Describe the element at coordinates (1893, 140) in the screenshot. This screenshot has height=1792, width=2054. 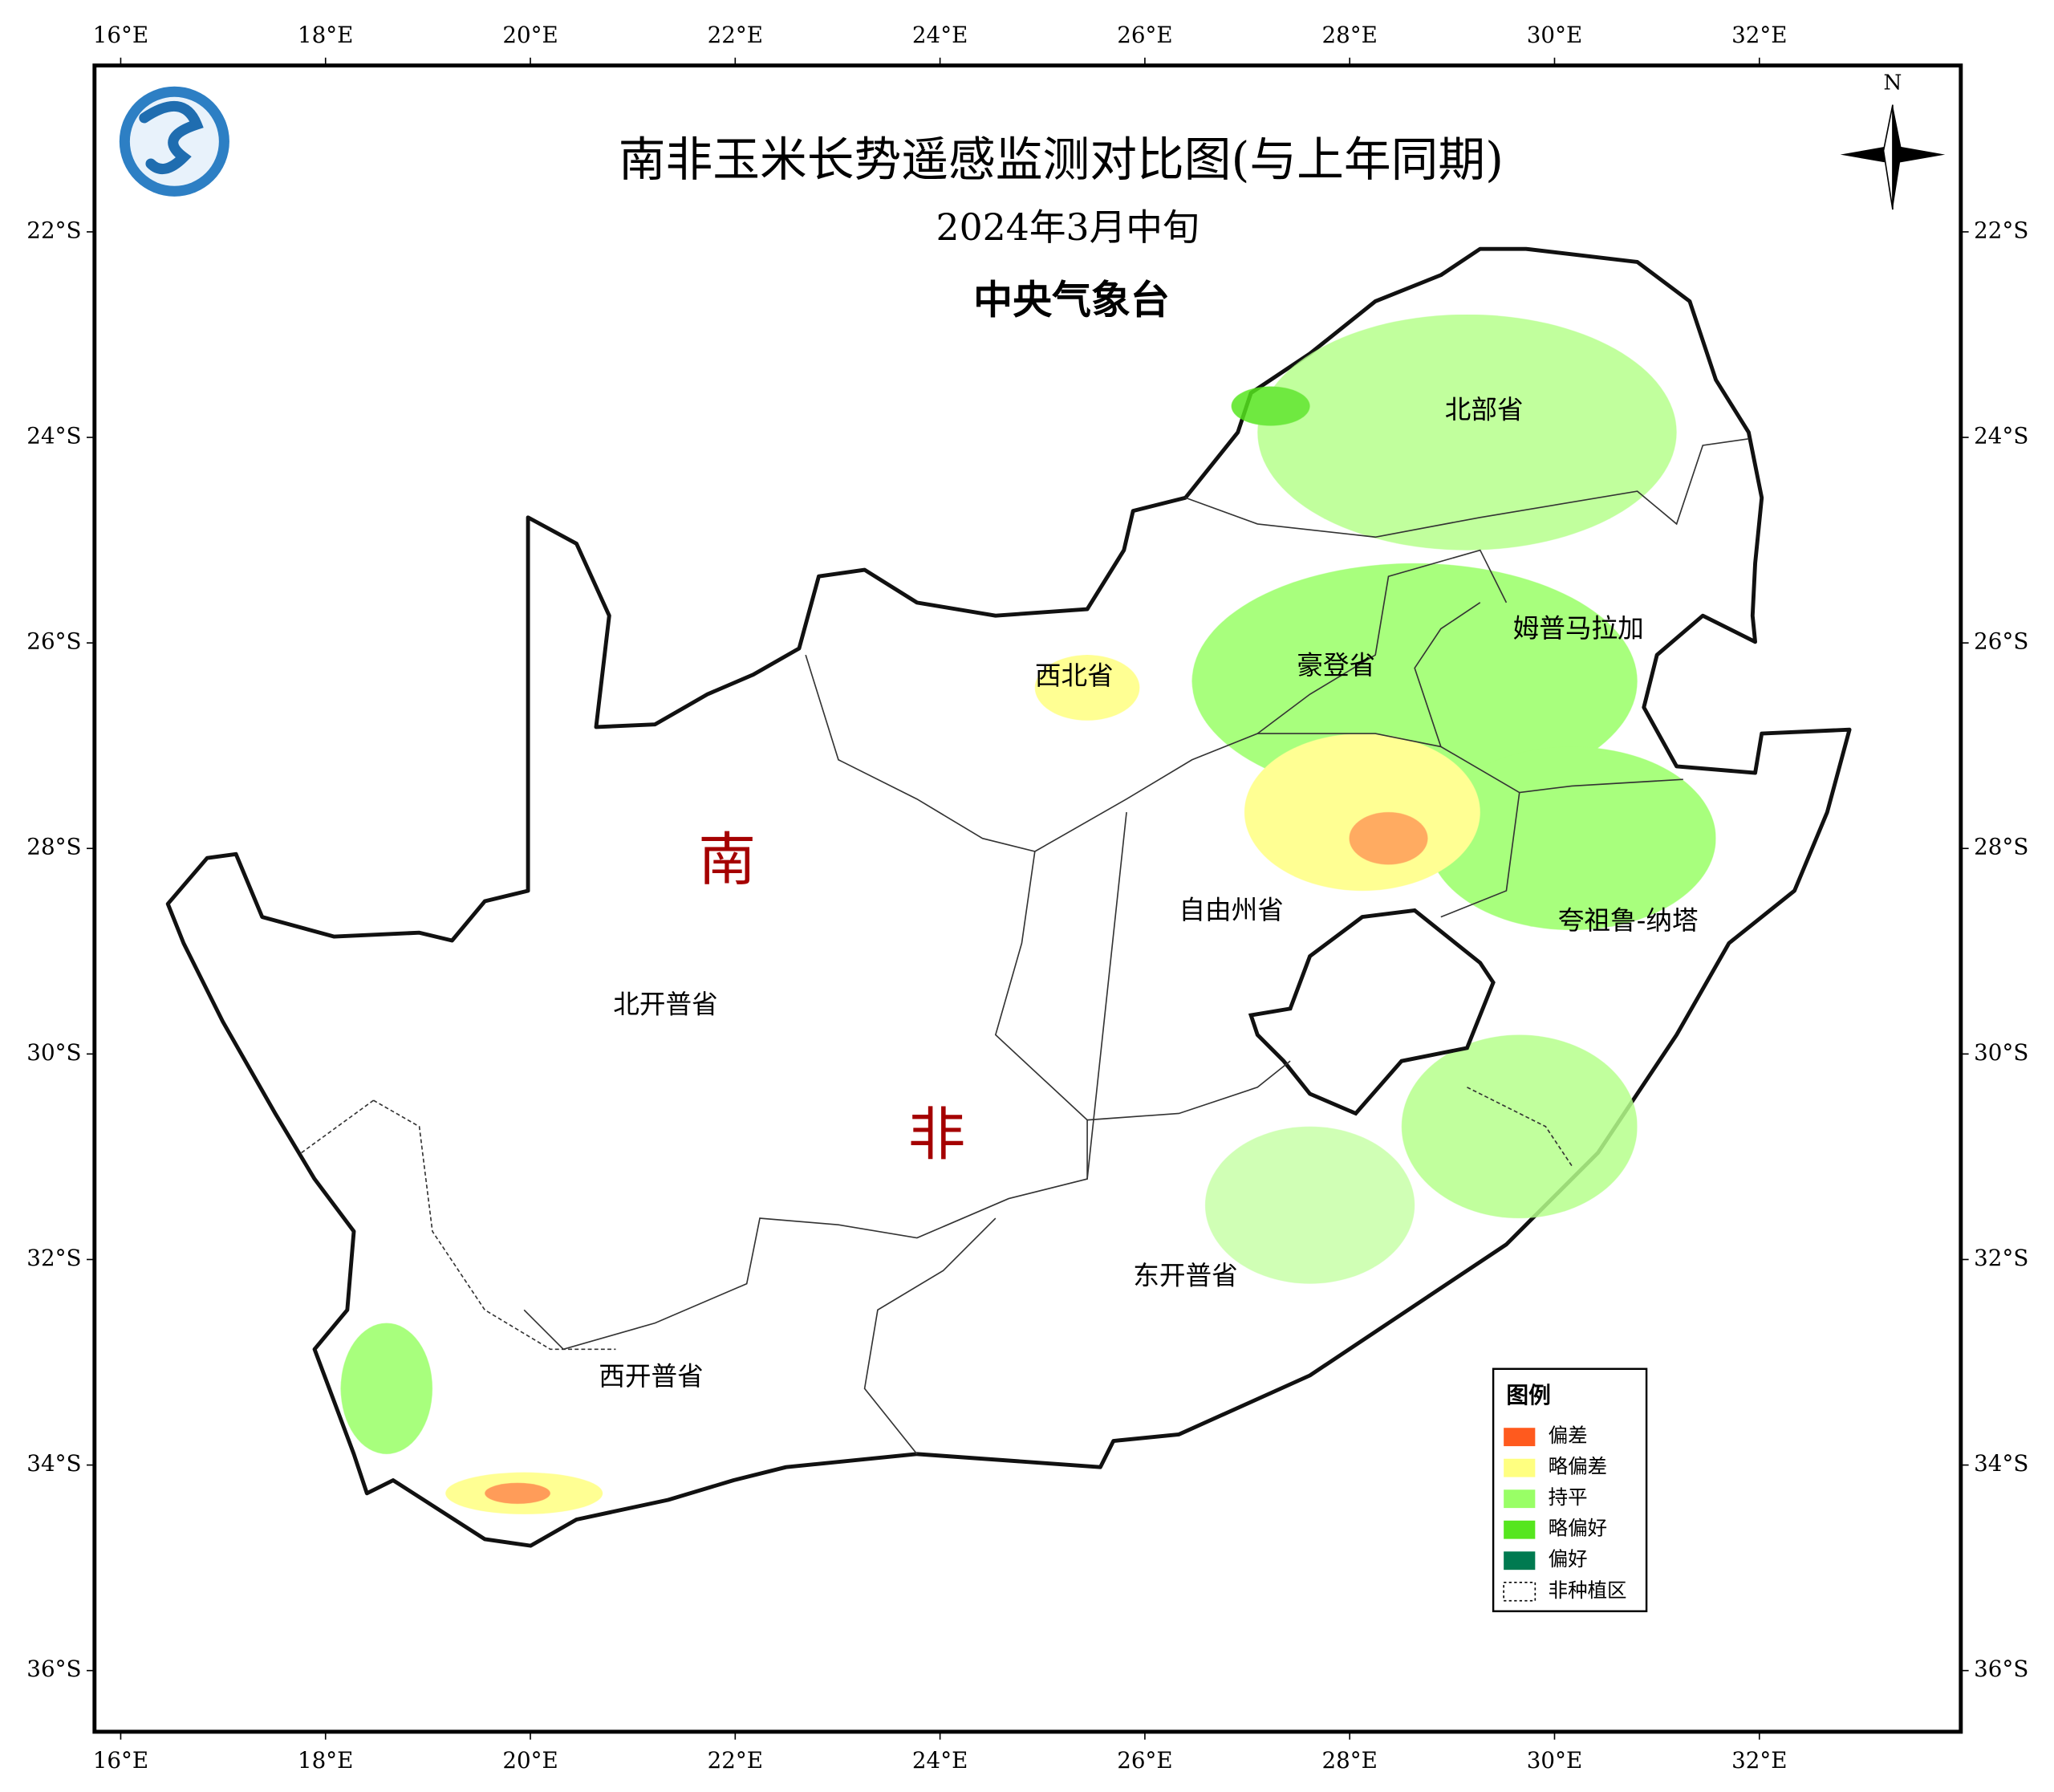
I see `north-arrow: N` at that location.